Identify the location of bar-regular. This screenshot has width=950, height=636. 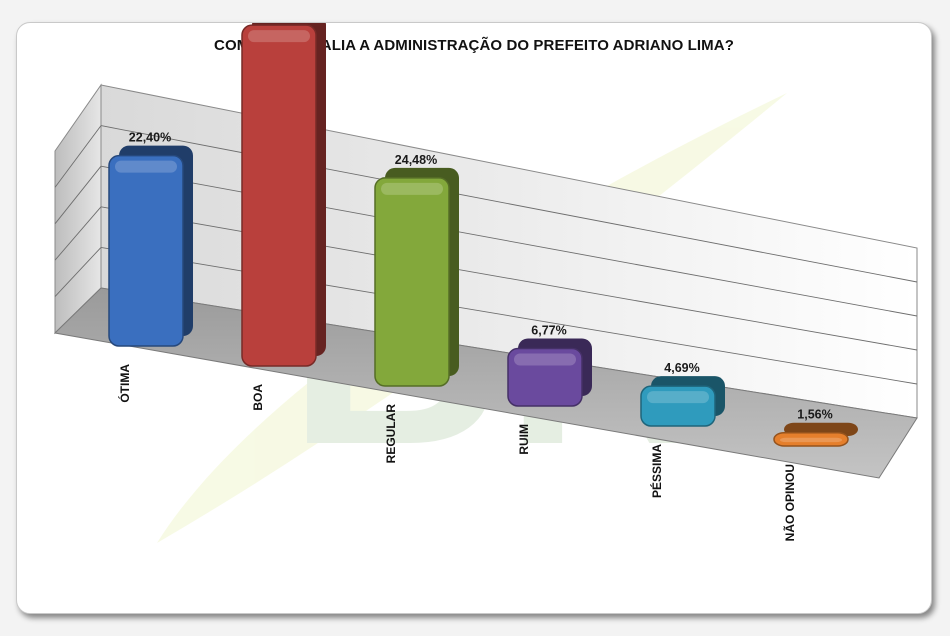
(412, 282).